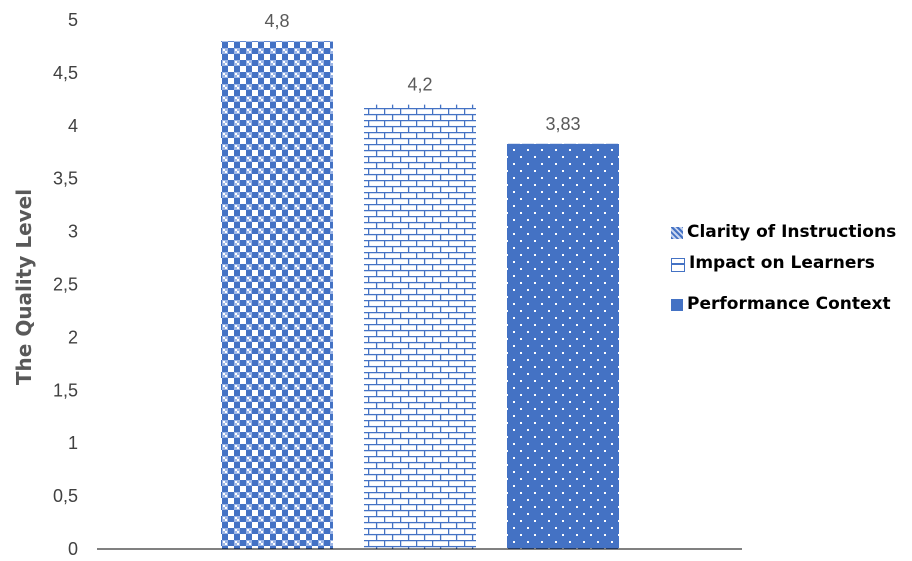 The width and height of the screenshot is (912, 561). I want to click on y-tick-label: 3,5, so click(65, 179).